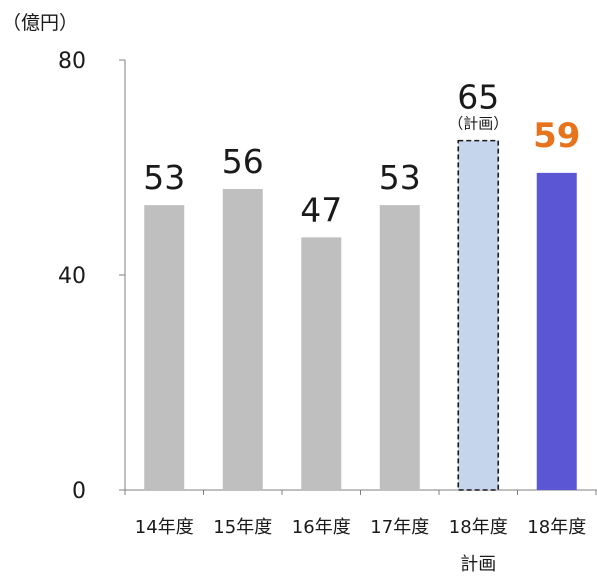  I want to click on unit-label: （億円）, so click(40, 23).